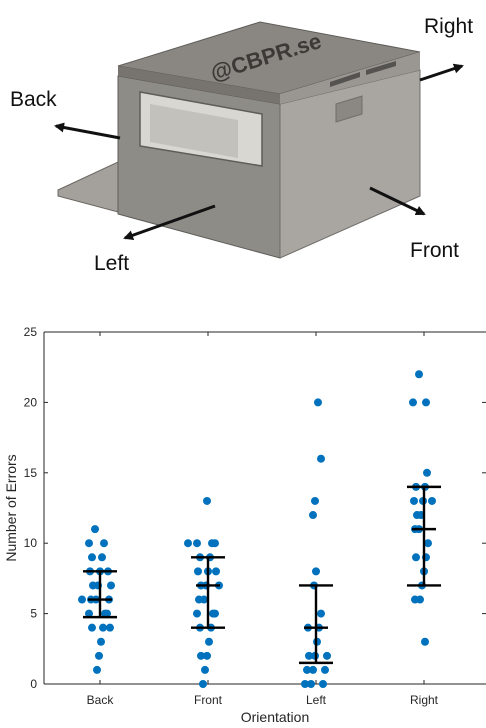  What do you see at coordinates (33, 99) in the screenshot?
I see `label-back: Back` at bounding box center [33, 99].